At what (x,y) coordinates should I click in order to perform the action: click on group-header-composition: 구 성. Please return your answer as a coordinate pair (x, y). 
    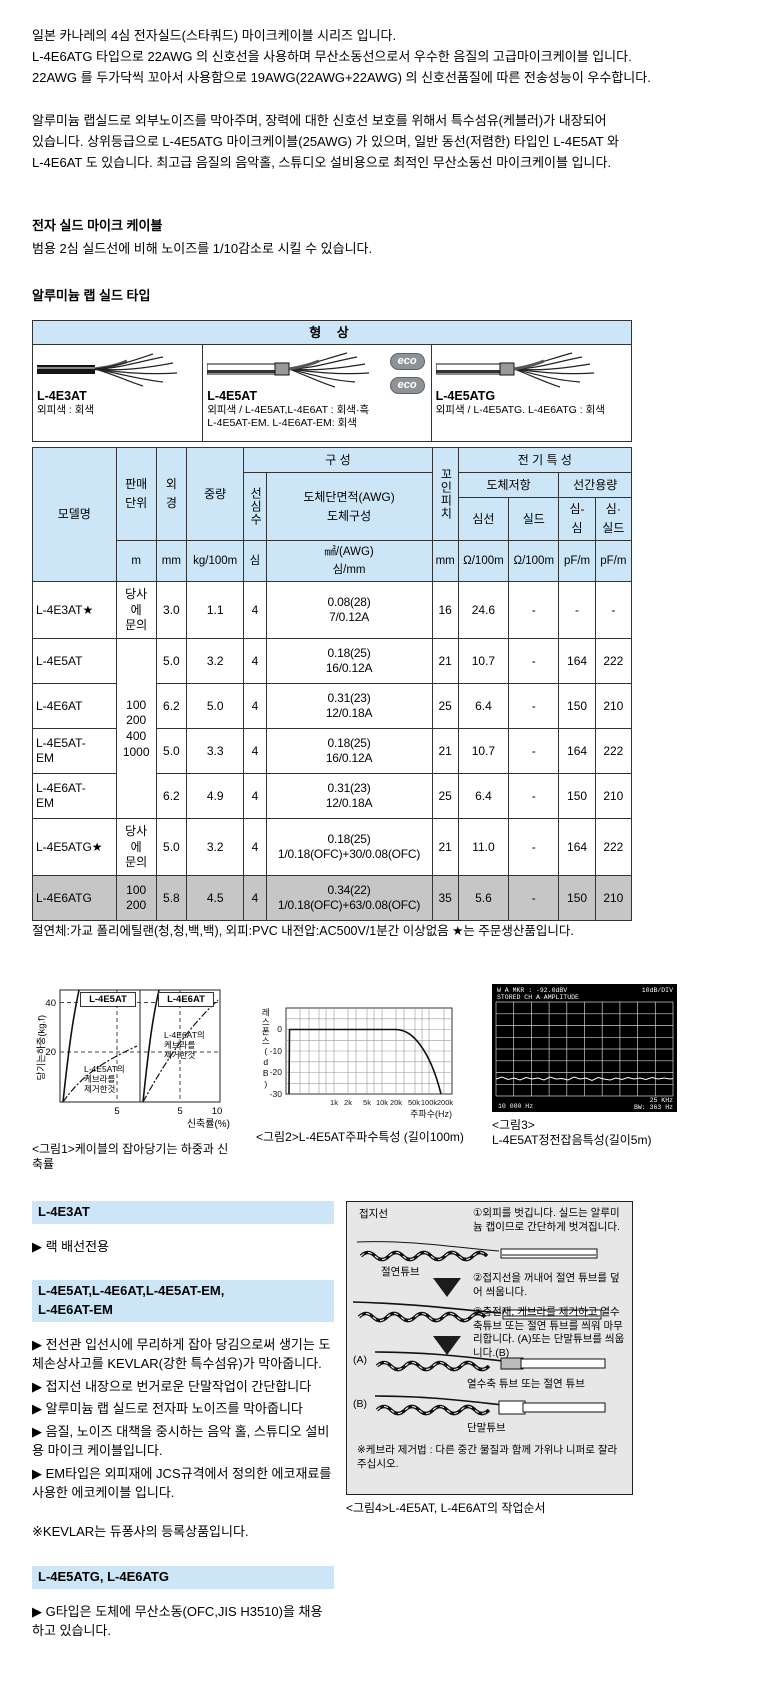
    Looking at the image, I should click on (338, 460).